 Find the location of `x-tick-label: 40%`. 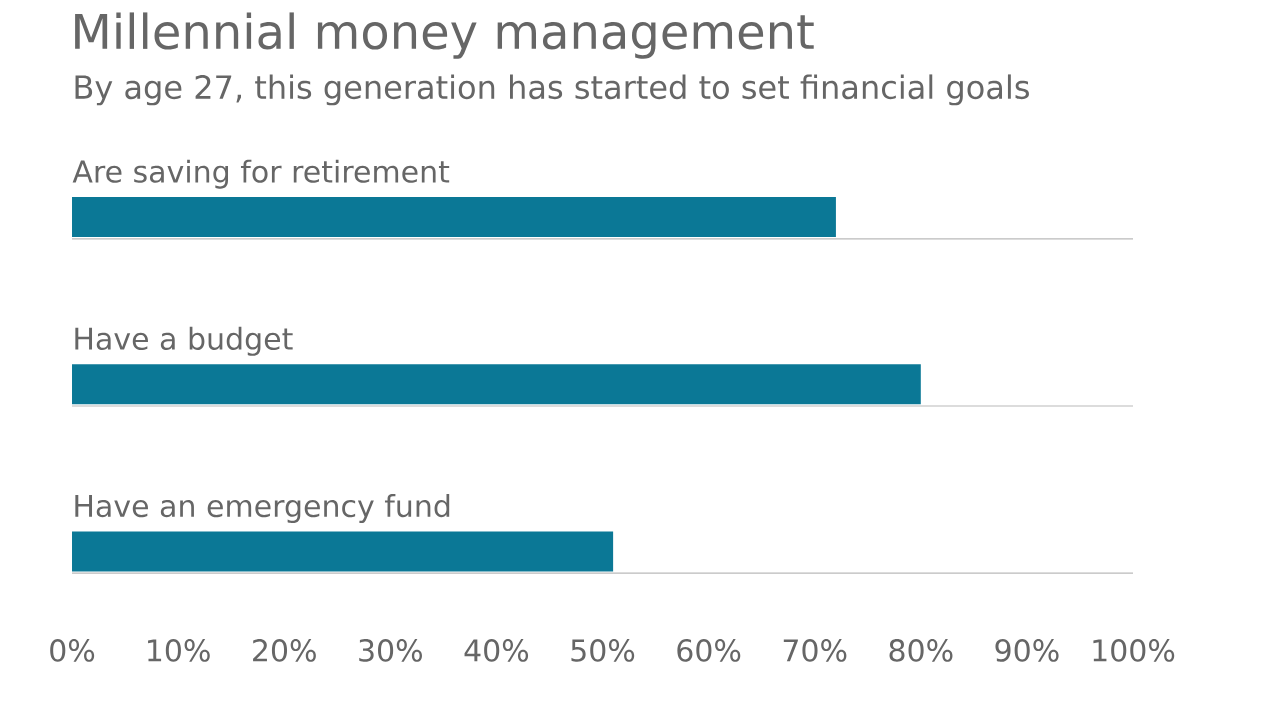

x-tick-label: 40% is located at coordinates (496, 650).